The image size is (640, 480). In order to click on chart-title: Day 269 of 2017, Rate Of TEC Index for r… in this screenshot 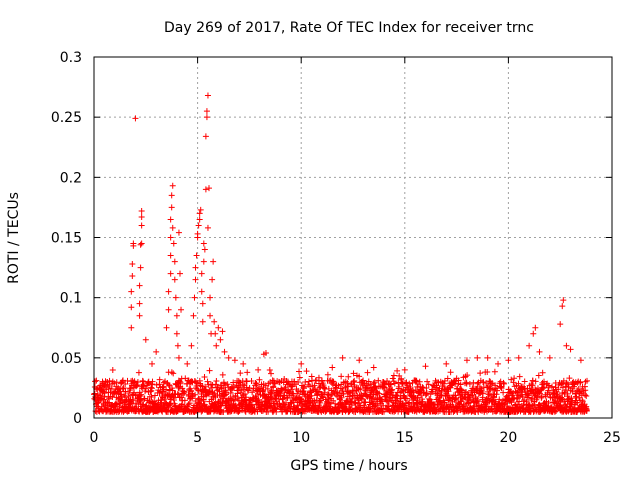, I will do `click(349, 28)`.